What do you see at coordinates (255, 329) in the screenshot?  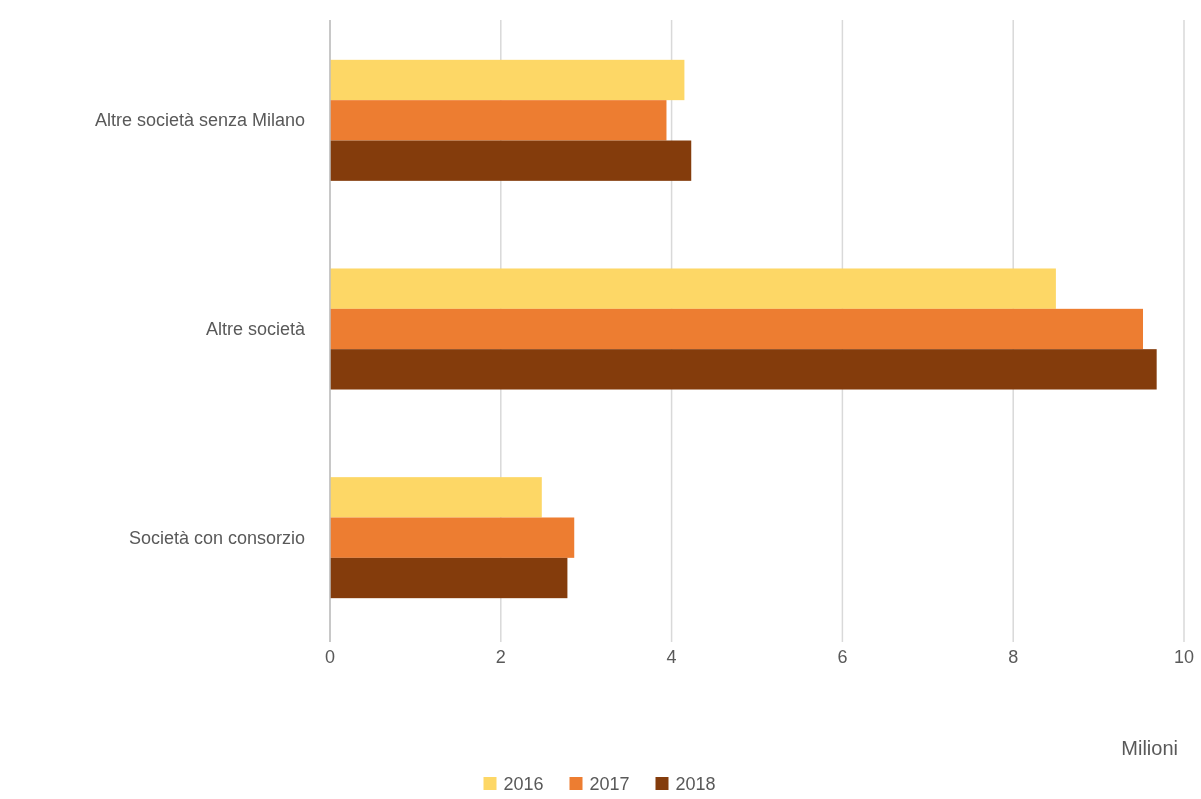 I see `y-tick-label: Altre società` at bounding box center [255, 329].